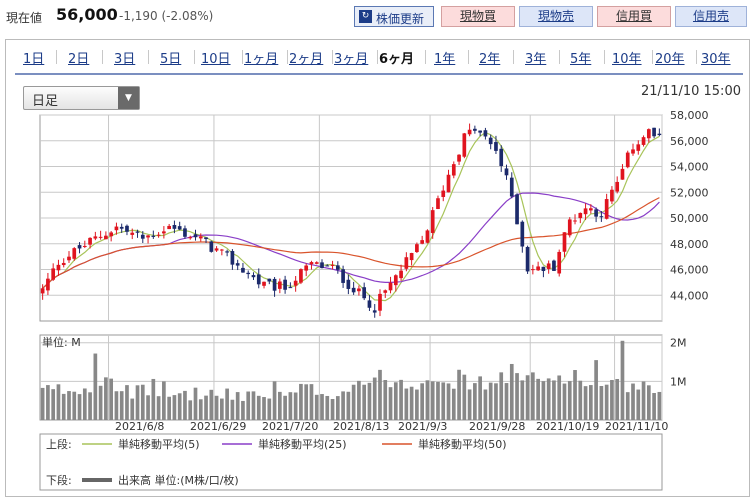 The height and width of the screenshot is (497, 750). What do you see at coordinates (716, 59) in the screenshot?
I see `period-tab-30y: 30年` at bounding box center [716, 59].